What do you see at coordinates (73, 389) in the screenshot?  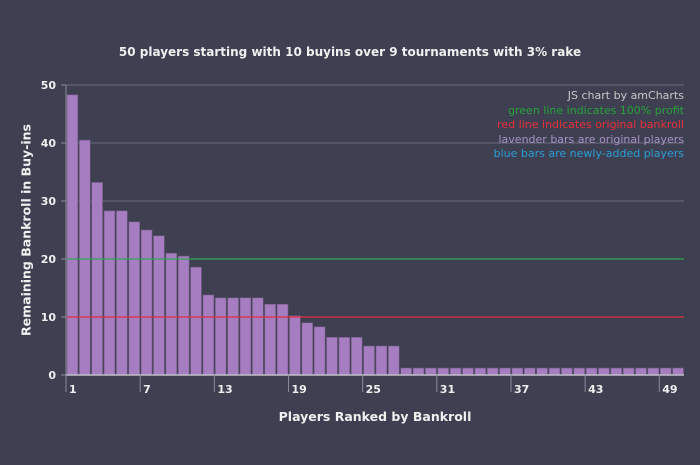 I see `x-tick-label: 1` at bounding box center [73, 389].